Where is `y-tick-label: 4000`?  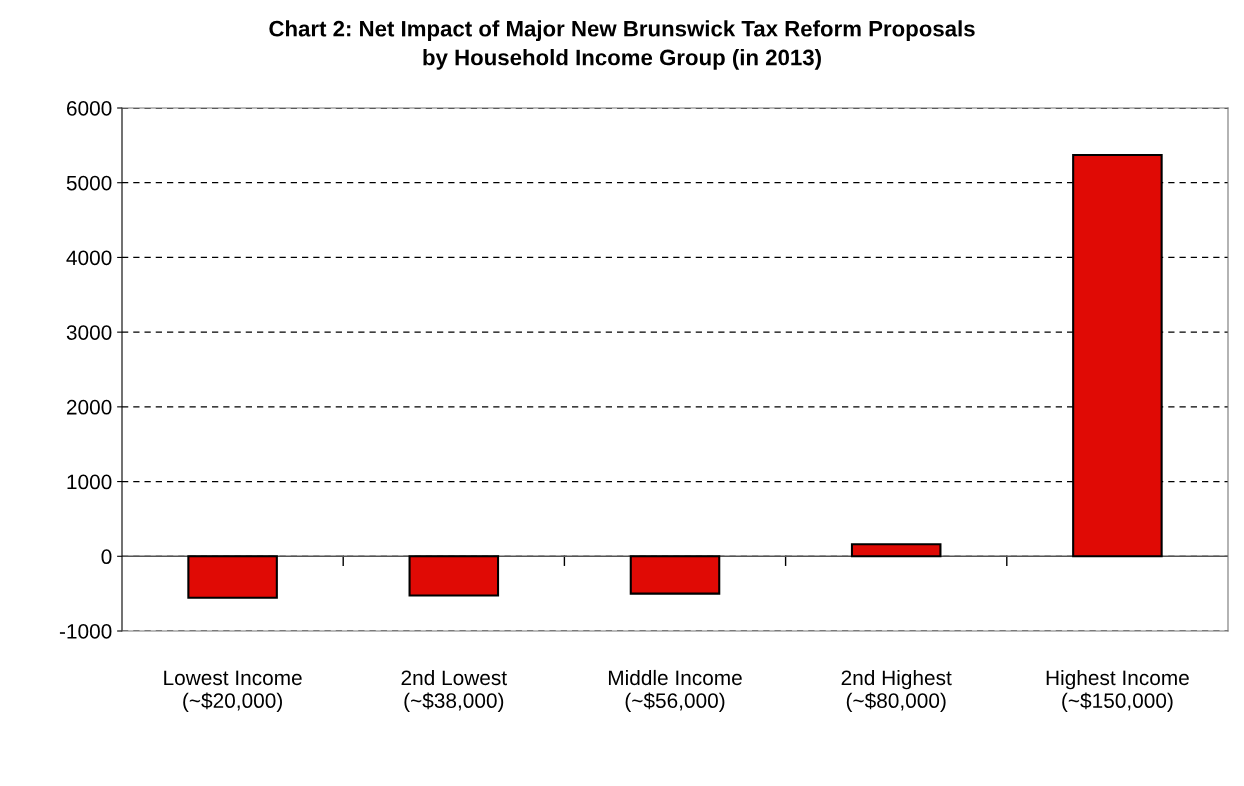 y-tick-label: 4000 is located at coordinates (89, 258).